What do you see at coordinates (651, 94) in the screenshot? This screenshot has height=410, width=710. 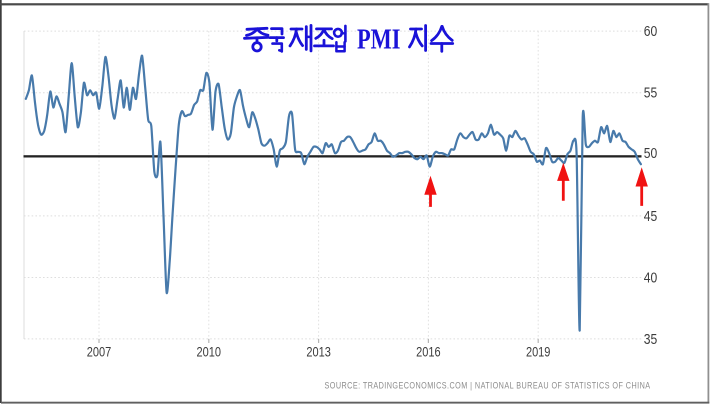 I see `svg-text: 55` at bounding box center [651, 94].